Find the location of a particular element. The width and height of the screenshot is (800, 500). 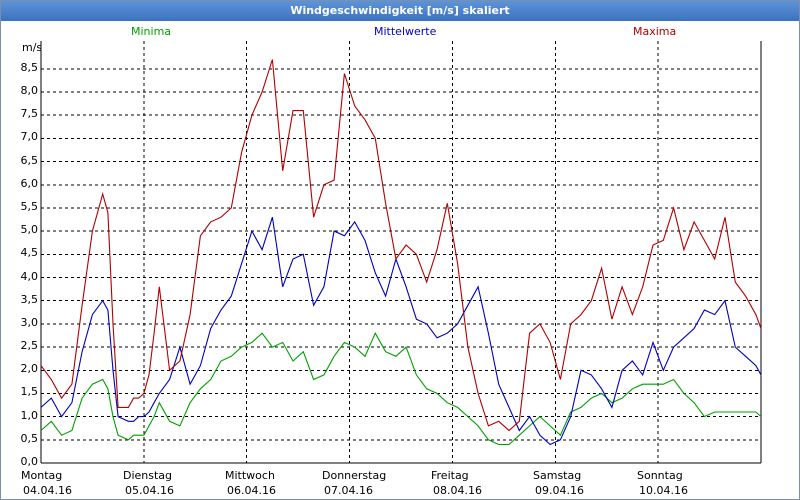

x-tick-label: Mittwoch 06.04.16 is located at coordinates (250, 483).